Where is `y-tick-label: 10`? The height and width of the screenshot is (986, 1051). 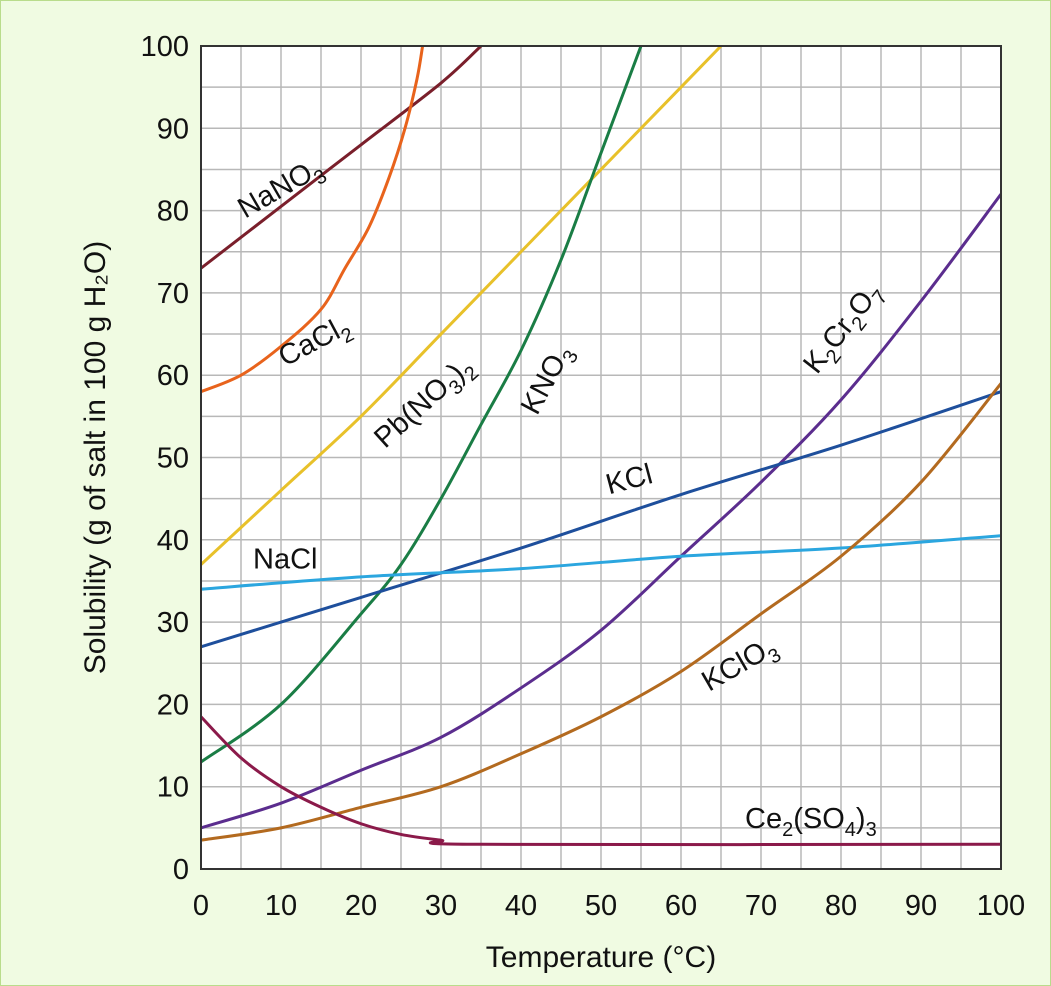 y-tick-label: 10 is located at coordinates (173, 788).